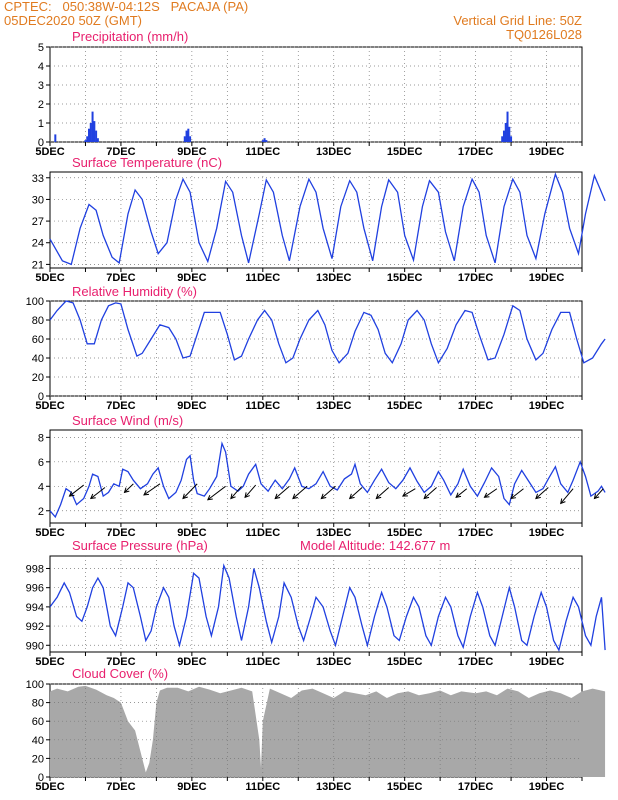 The width and height of the screenshot is (618, 800). What do you see at coordinates (41, 105) in the screenshot?
I see `precipitation-ytick-label-2: 2` at bounding box center [41, 105].